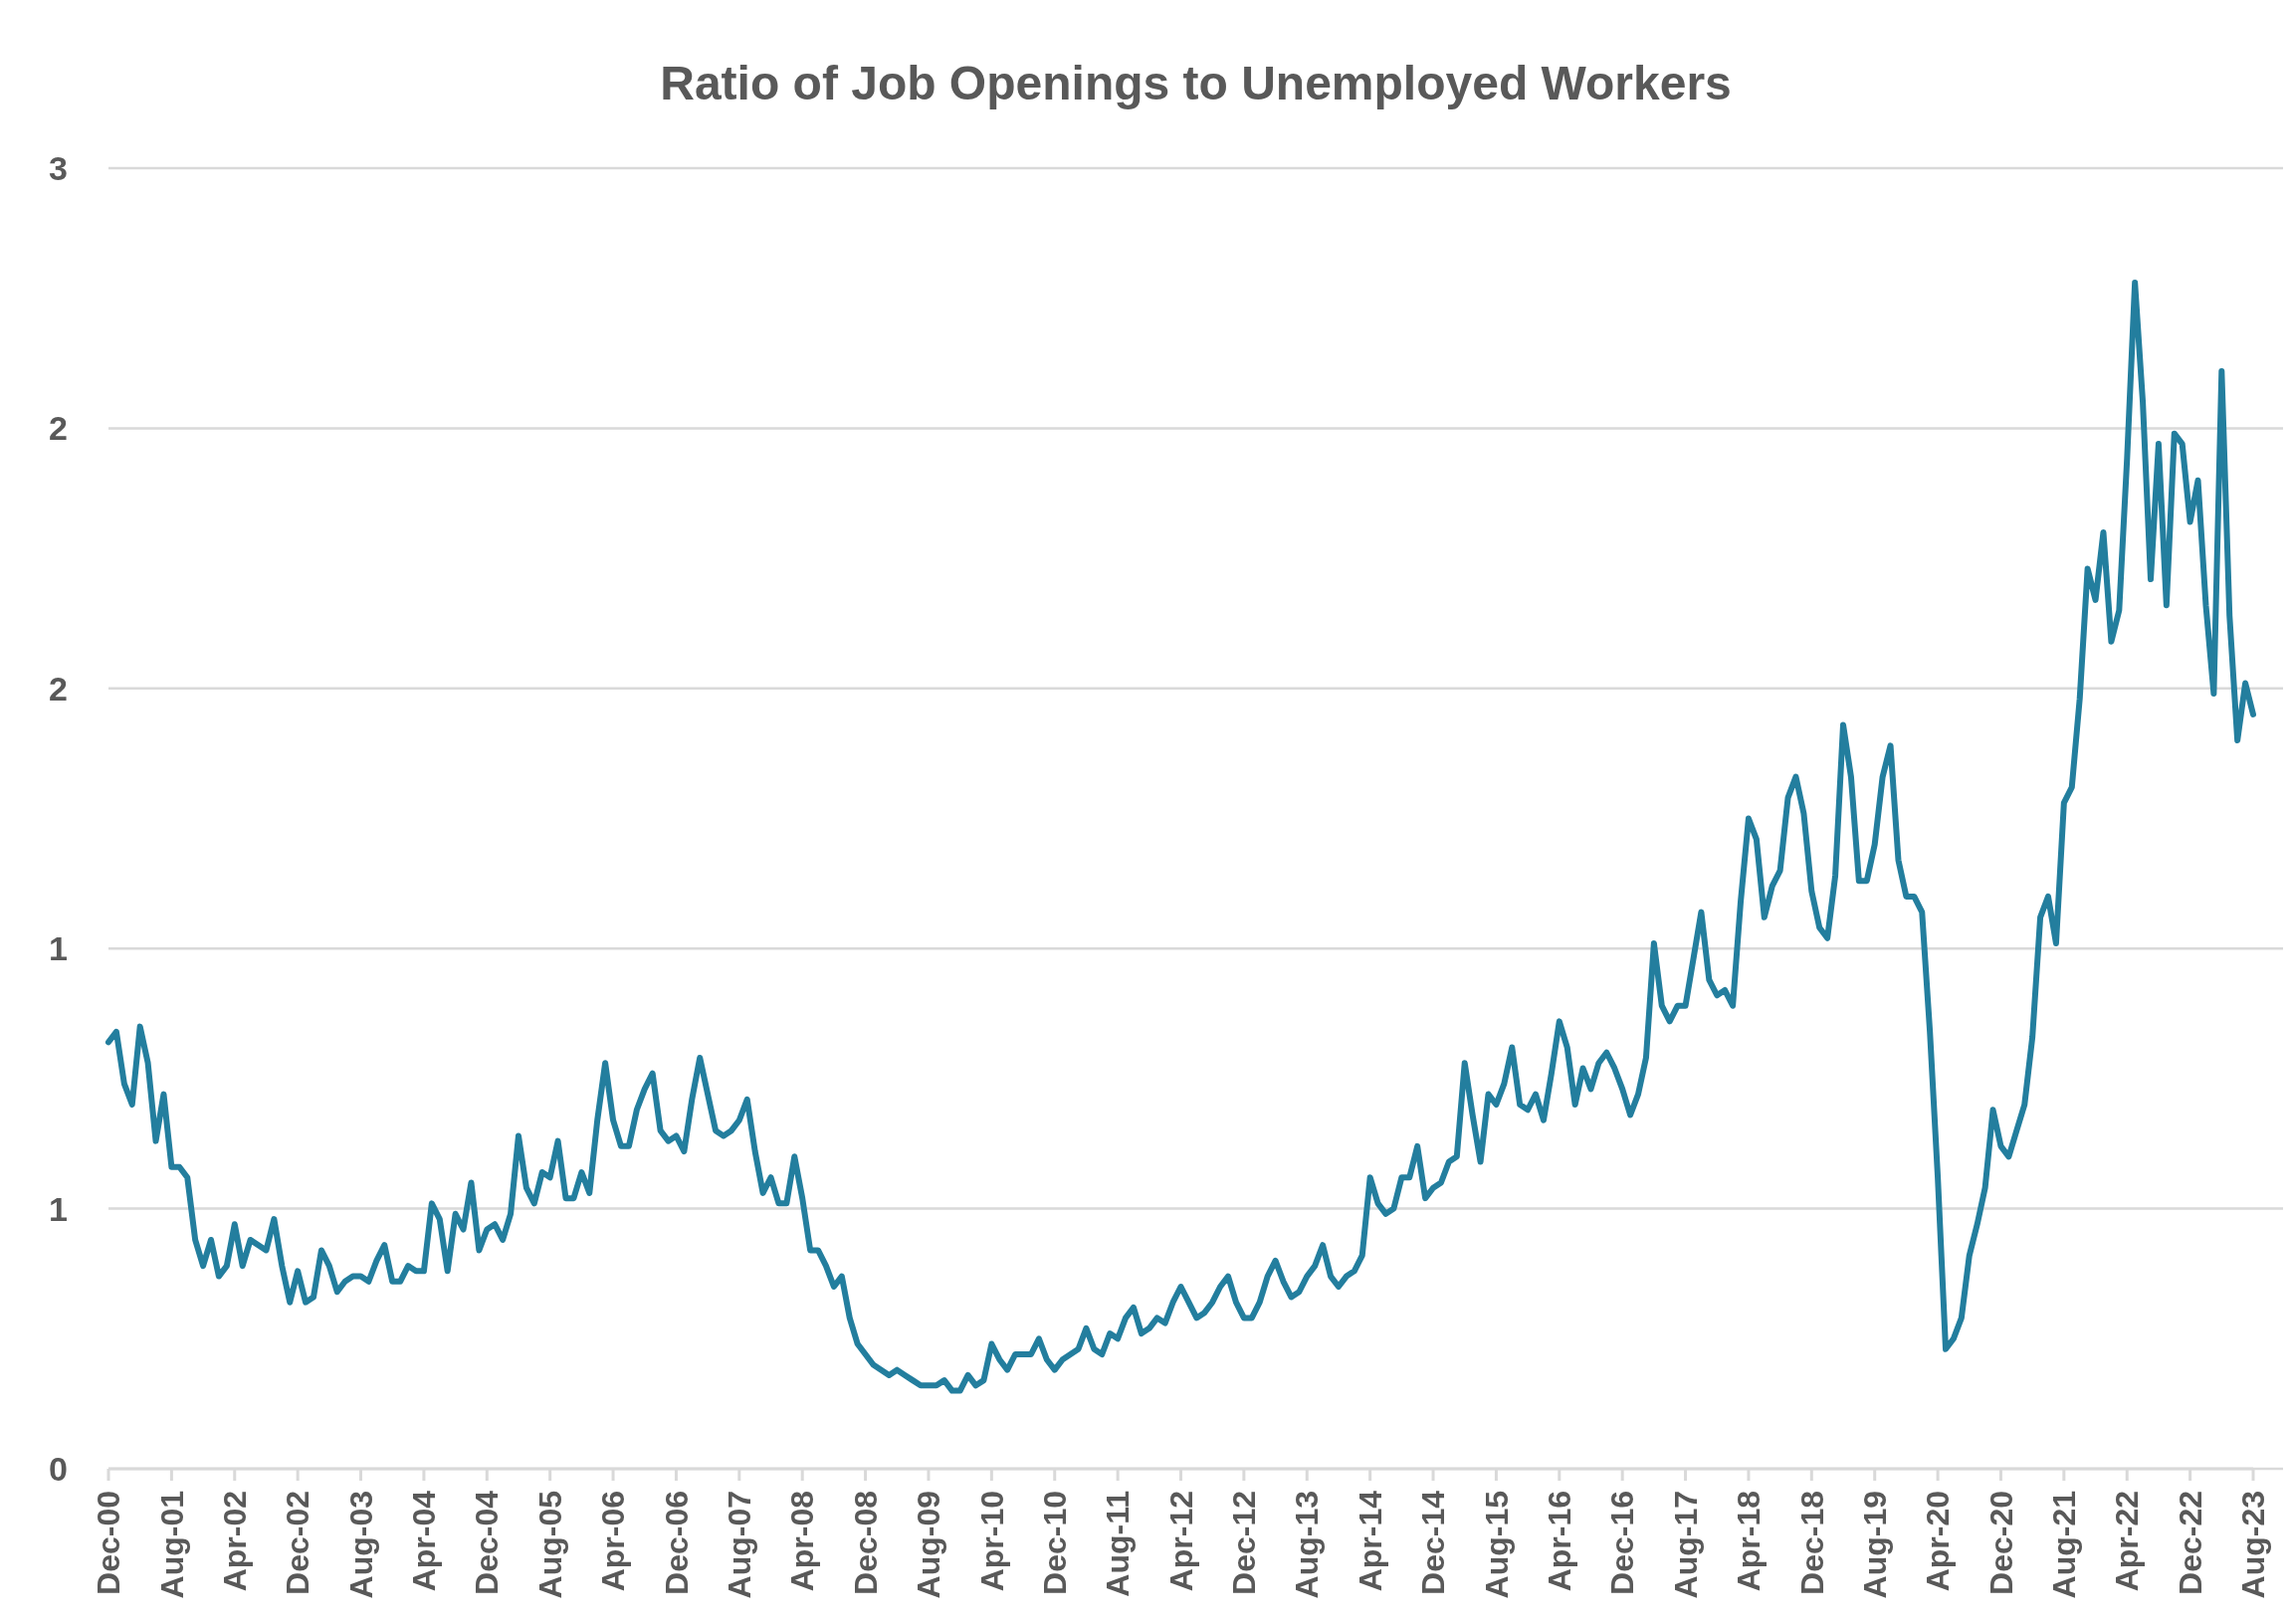  What do you see at coordinates (991, 1542) in the screenshot?
I see `x-tick-label: Apr-10` at bounding box center [991, 1542].